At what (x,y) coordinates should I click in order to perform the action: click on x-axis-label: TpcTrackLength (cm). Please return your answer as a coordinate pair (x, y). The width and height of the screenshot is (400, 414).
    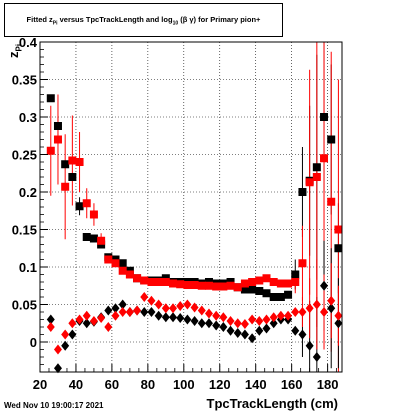
    Looking at the image, I should click on (272, 403).